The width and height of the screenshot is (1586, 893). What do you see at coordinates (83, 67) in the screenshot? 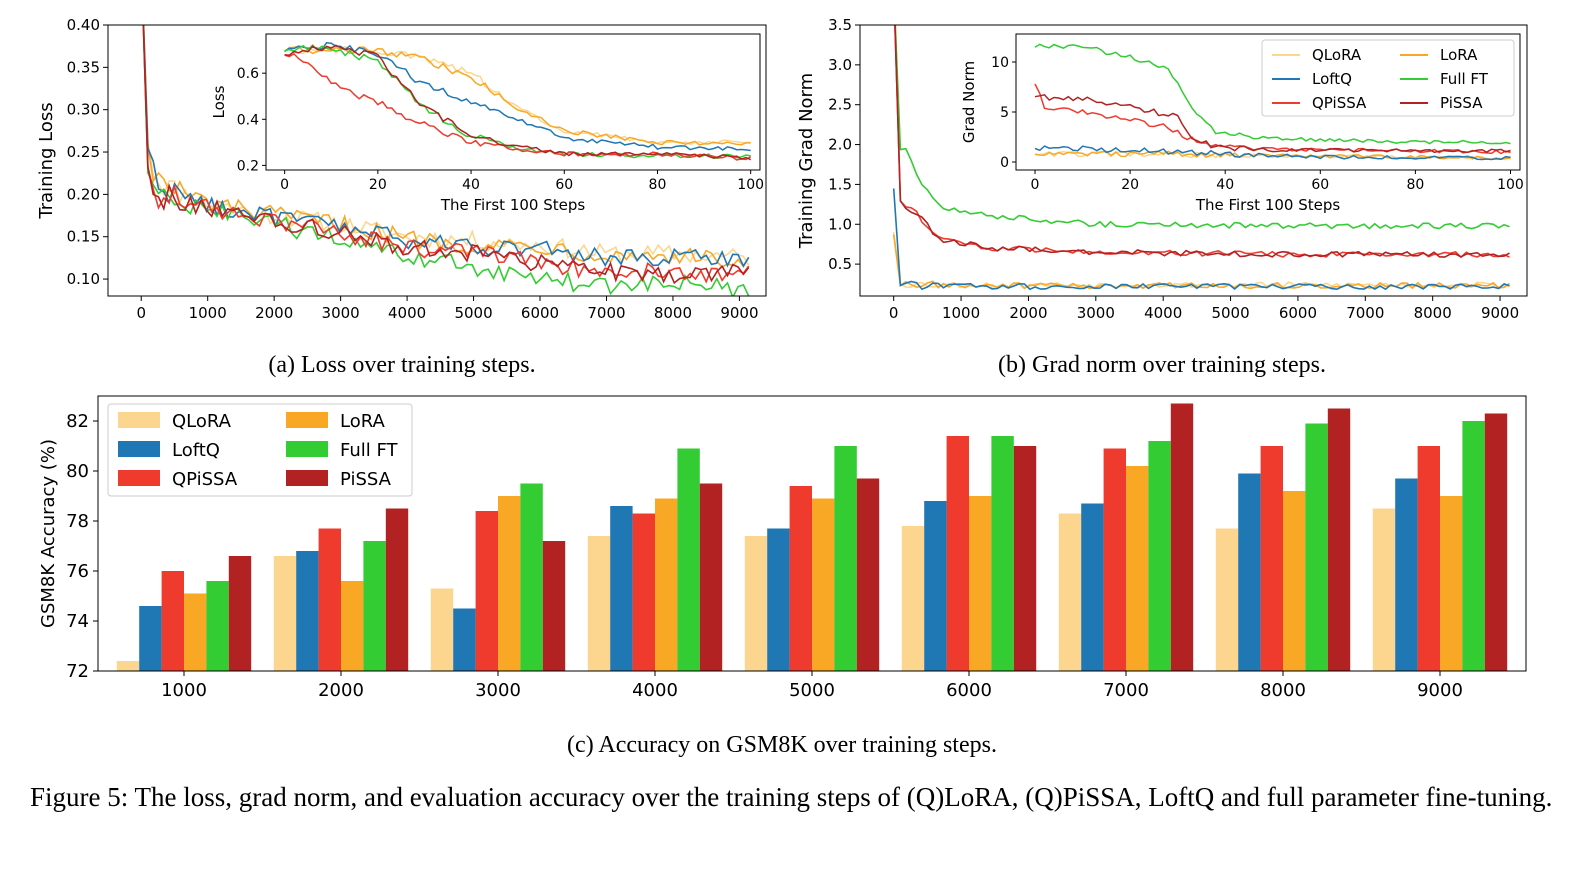
I see `loss-y-tick-label: 0.35` at bounding box center [83, 67].